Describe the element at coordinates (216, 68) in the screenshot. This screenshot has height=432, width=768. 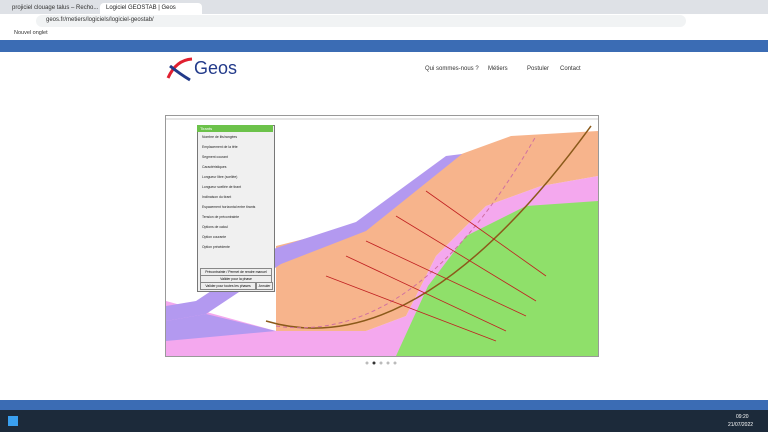
I see `logo: Geos` at that location.